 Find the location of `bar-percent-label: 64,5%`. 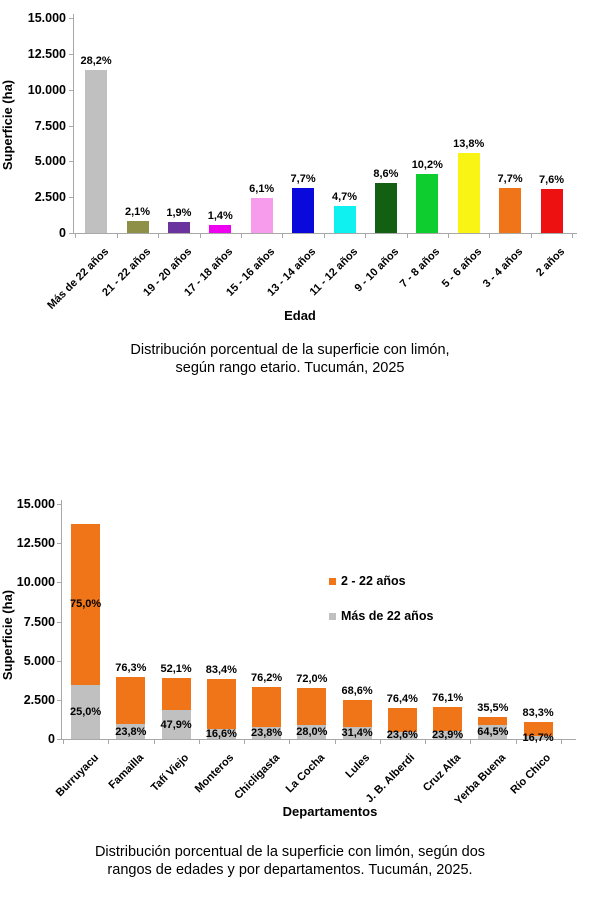

bar-percent-label: 64,5% is located at coordinates (493, 731).